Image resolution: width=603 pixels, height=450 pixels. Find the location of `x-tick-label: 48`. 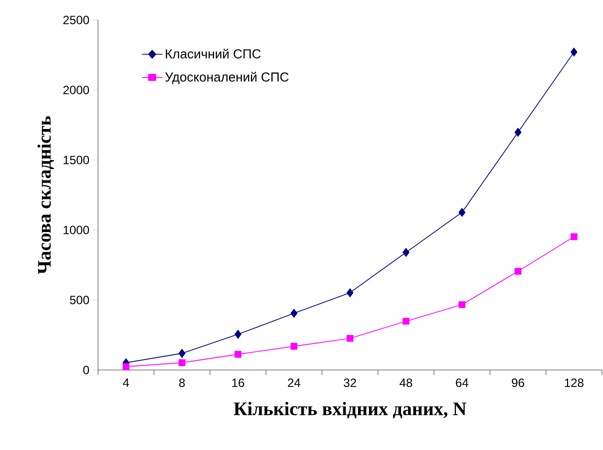

x-tick-label: 48 is located at coordinates (406, 383).